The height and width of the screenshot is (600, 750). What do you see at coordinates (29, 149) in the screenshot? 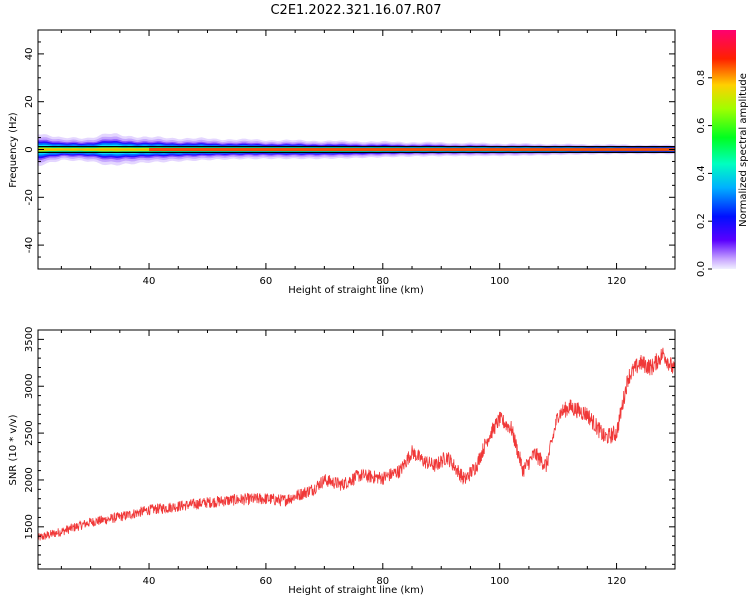
I see `spectrogram-y-tick-label: 0` at bounding box center [29, 149].